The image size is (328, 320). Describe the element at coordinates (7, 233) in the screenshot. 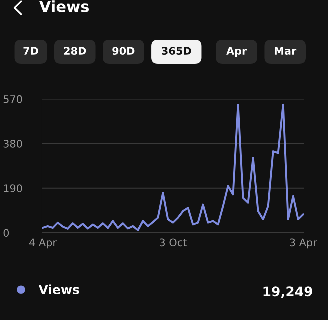

I see `y-tick-label: 0` at that location.